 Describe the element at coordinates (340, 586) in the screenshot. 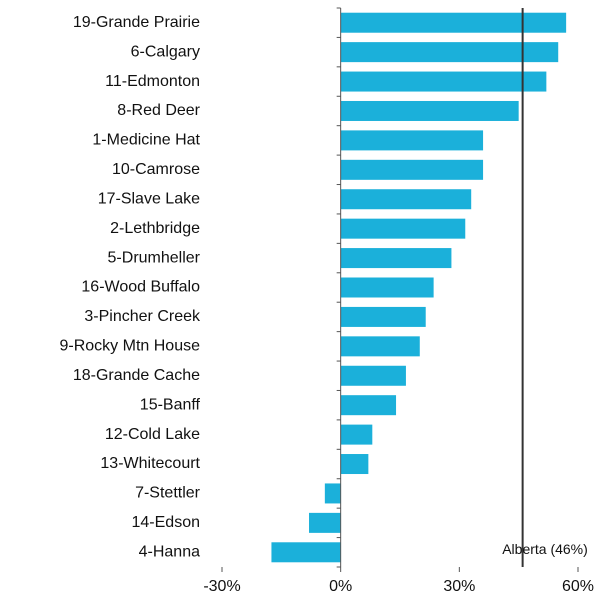

I see `x-tick-label: 0%` at that location.